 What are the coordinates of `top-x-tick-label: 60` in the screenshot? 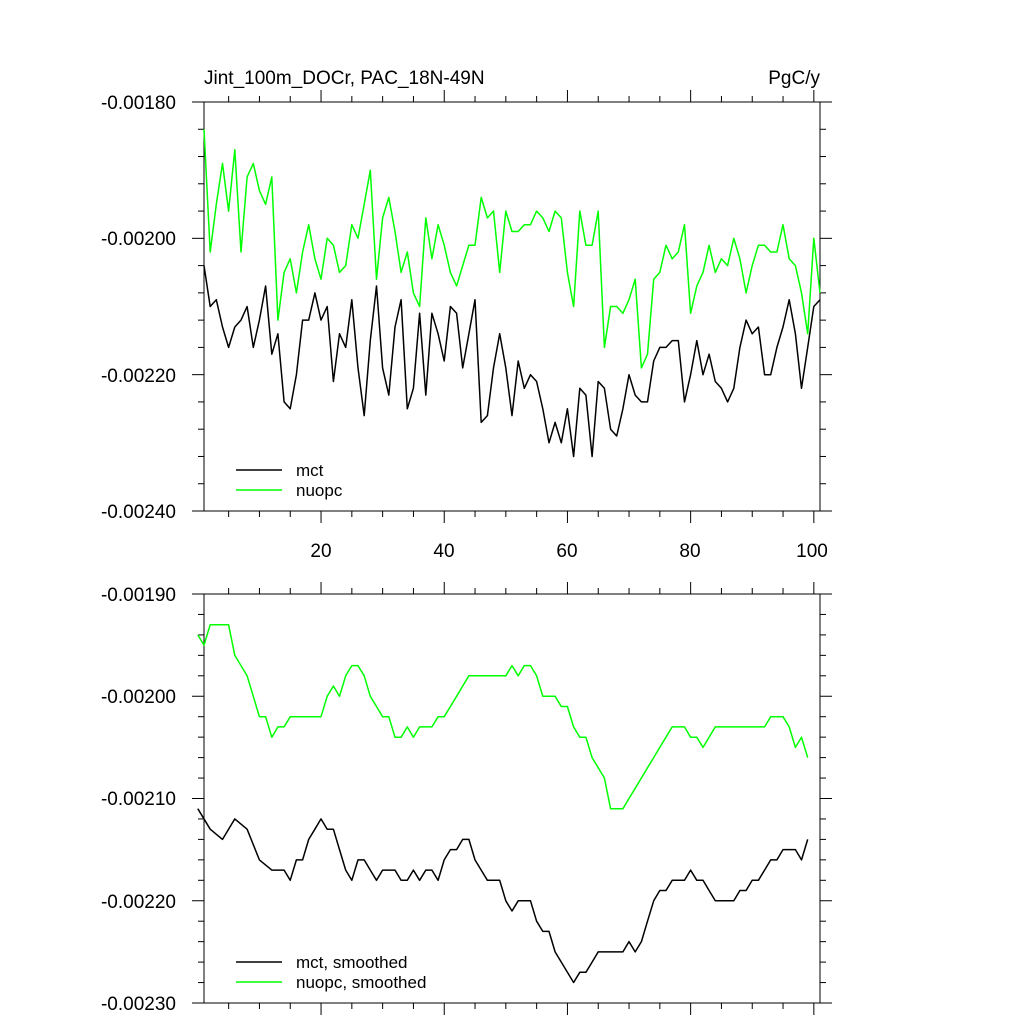 It's located at (566, 551).